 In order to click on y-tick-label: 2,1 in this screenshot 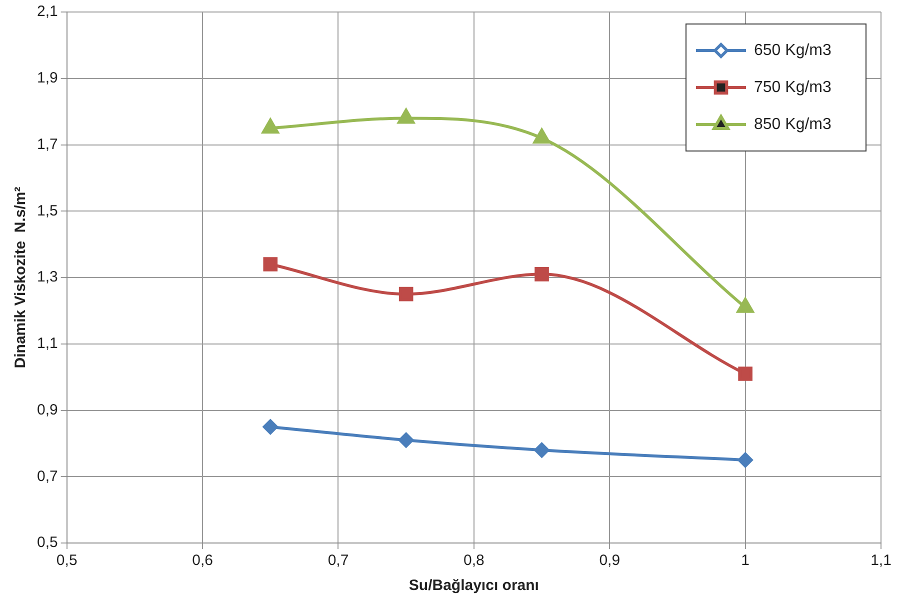, I will do `click(47, 11)`.